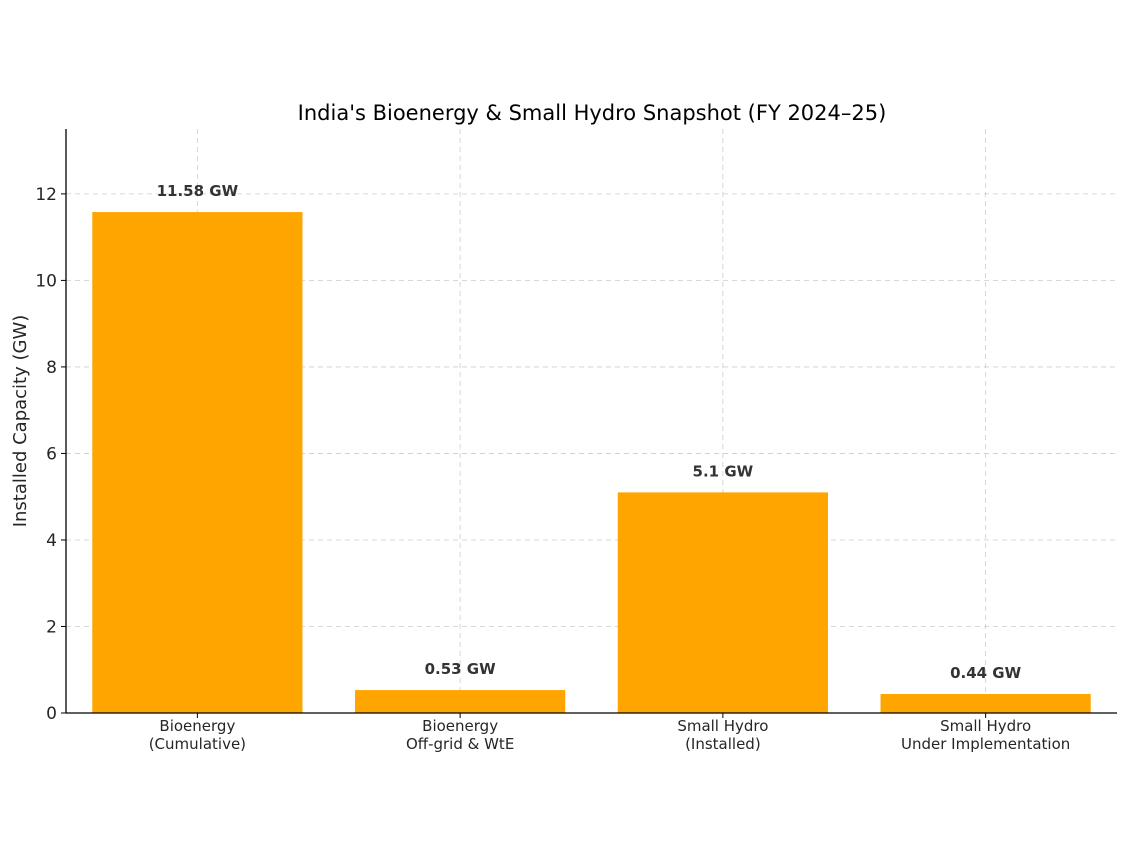 This screenshot has height=860, width=1128. What do you see at coordinates (20, 421) in the screenshot?
I see `y-axis-label: Installed Capacity (GW)` at bounding box center [20, 421].